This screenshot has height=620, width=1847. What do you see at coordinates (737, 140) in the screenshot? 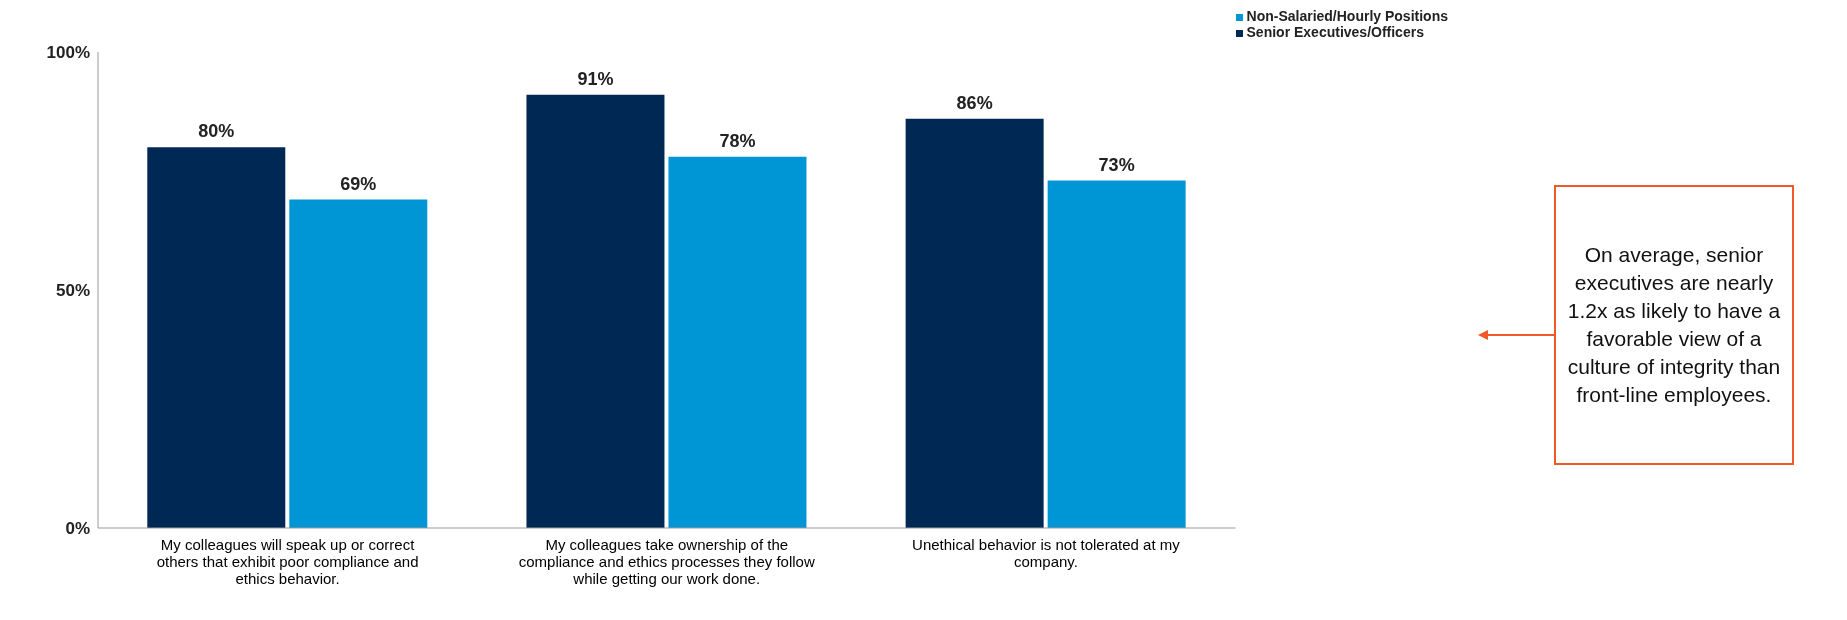
I see `data-label: 78%` at bounding box center [737, 140].